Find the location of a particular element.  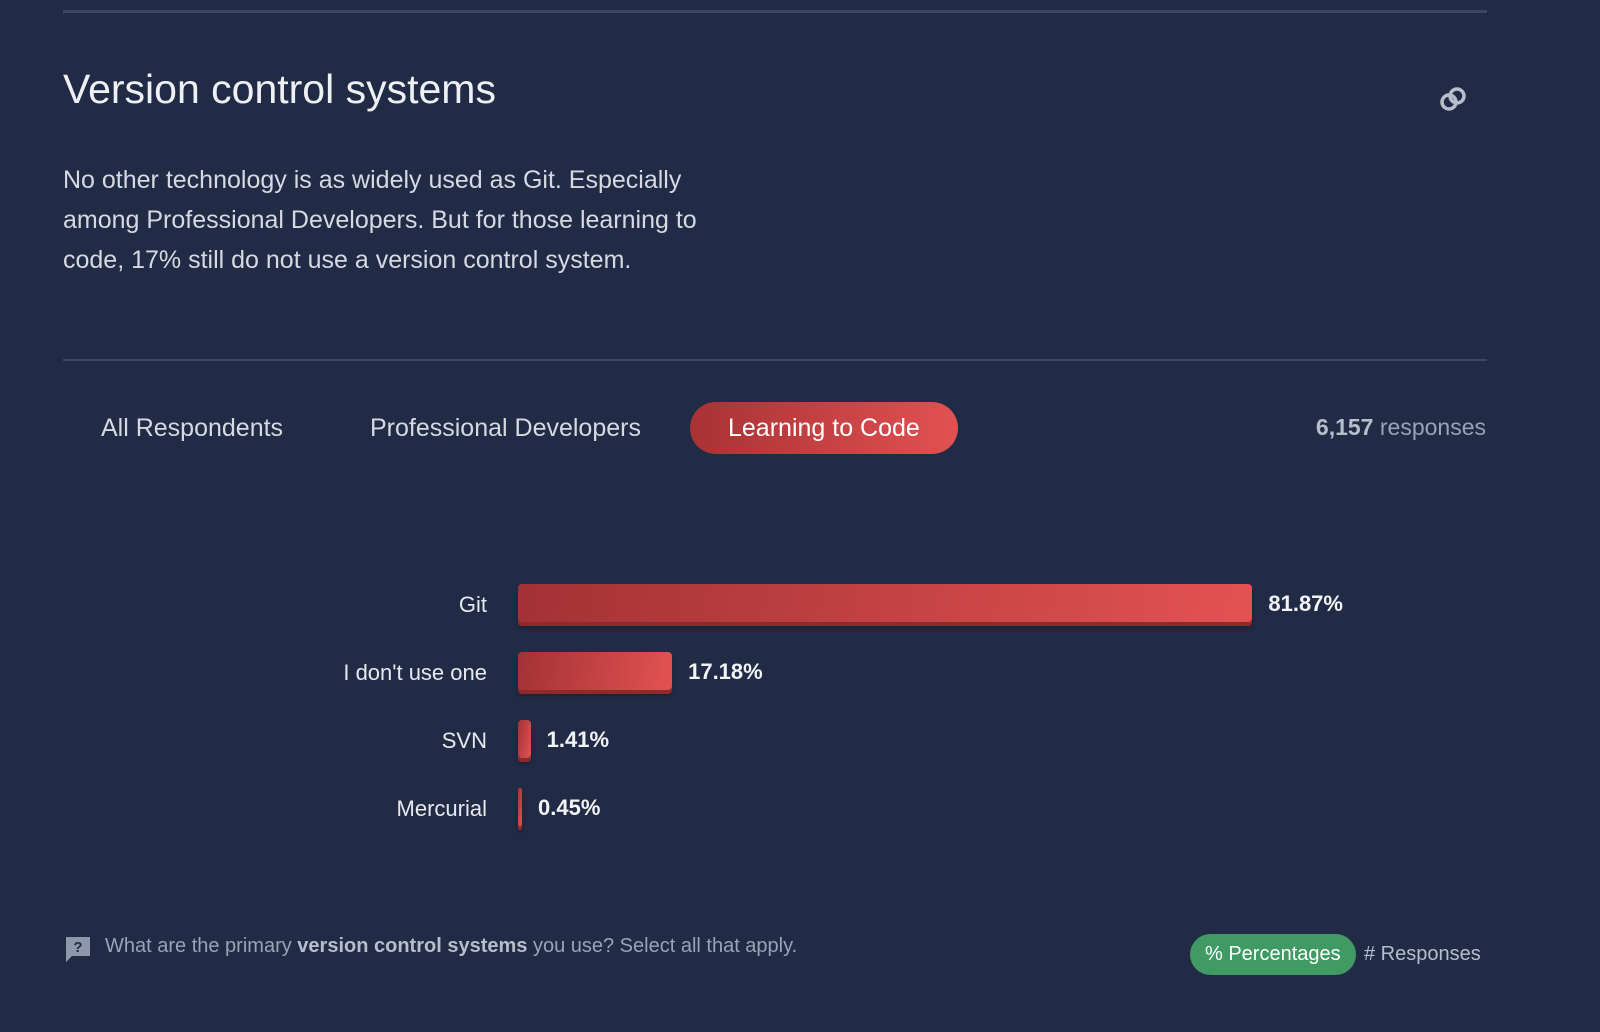

bar-value: 81.87% is located at coordinates (1305, 603).